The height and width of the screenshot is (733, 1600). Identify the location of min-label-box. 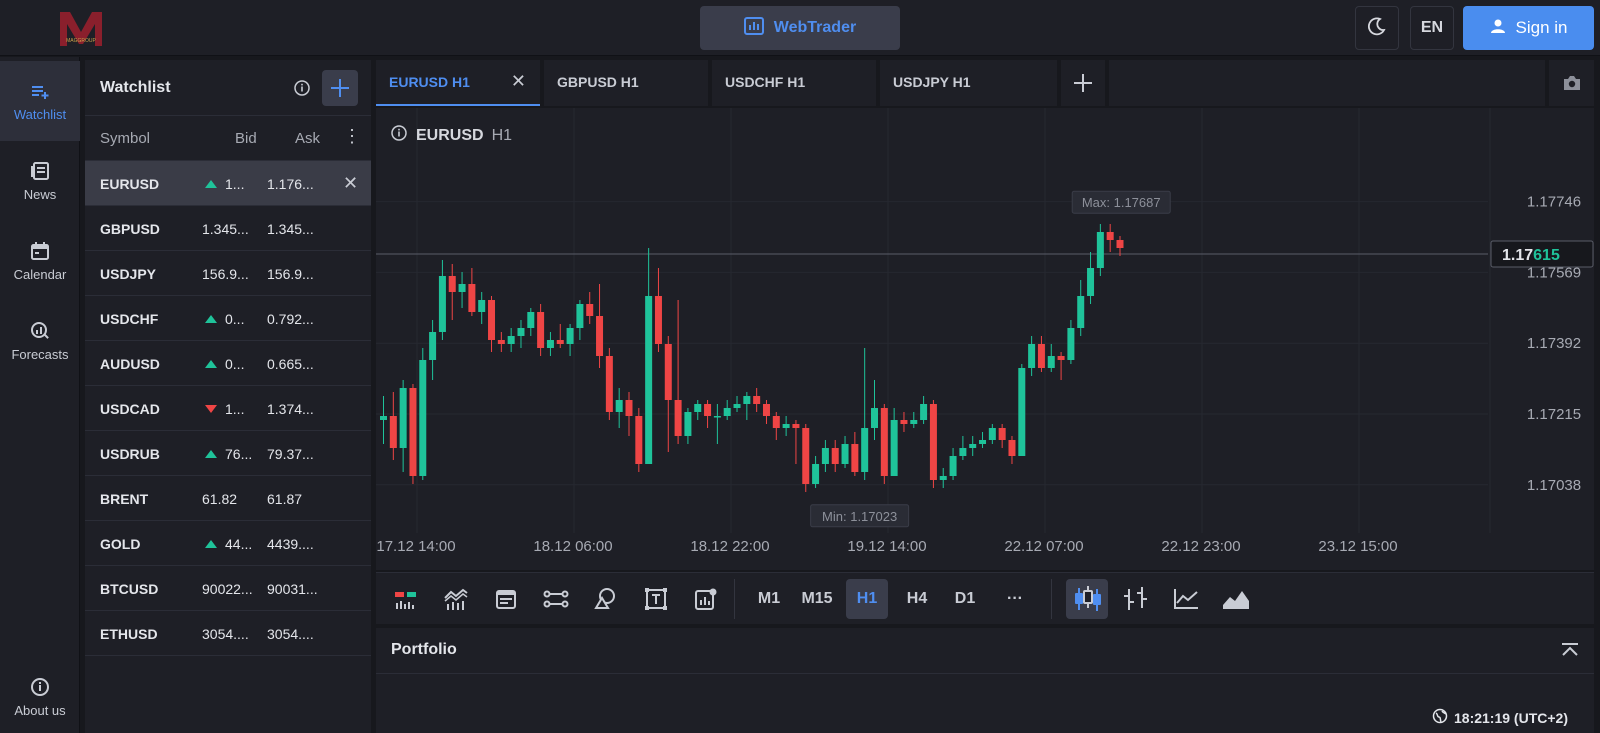
(860, 516).